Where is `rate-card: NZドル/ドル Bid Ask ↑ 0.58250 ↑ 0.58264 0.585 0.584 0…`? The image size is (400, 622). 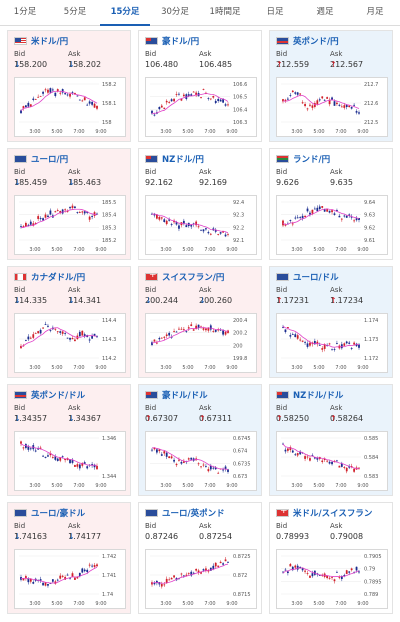
rate-card: NZドル/ドル Bid Ask ↑ 0.58250 ↑ 0.58264 0.585 0.584 0… is located at coordinates (331, 440).